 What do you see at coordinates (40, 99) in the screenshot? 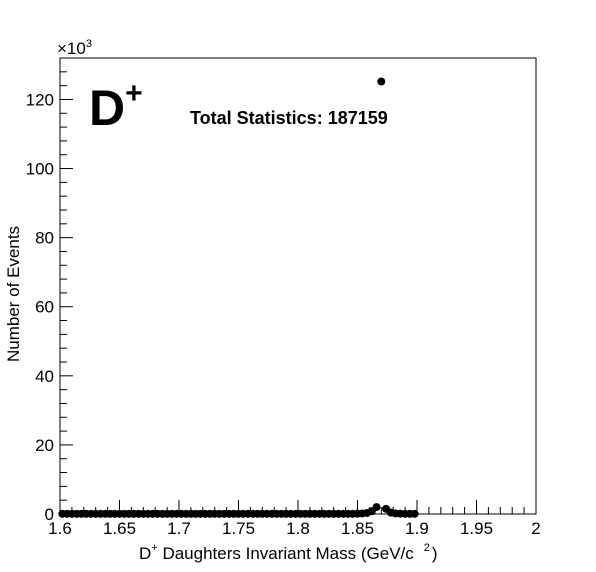
I see `y-tick-label: 120` at bounding box center [40, 99].